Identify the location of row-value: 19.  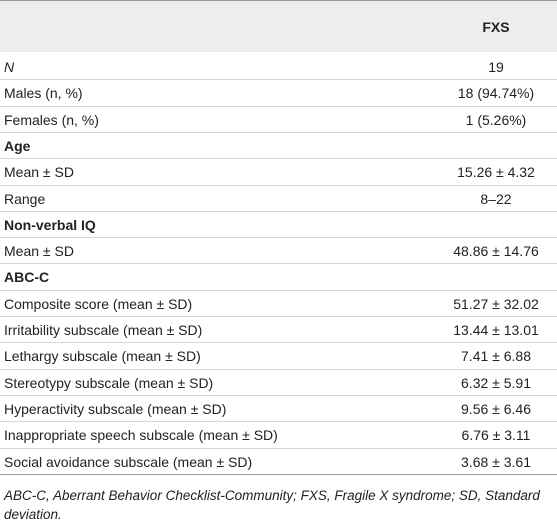
(496, 67).